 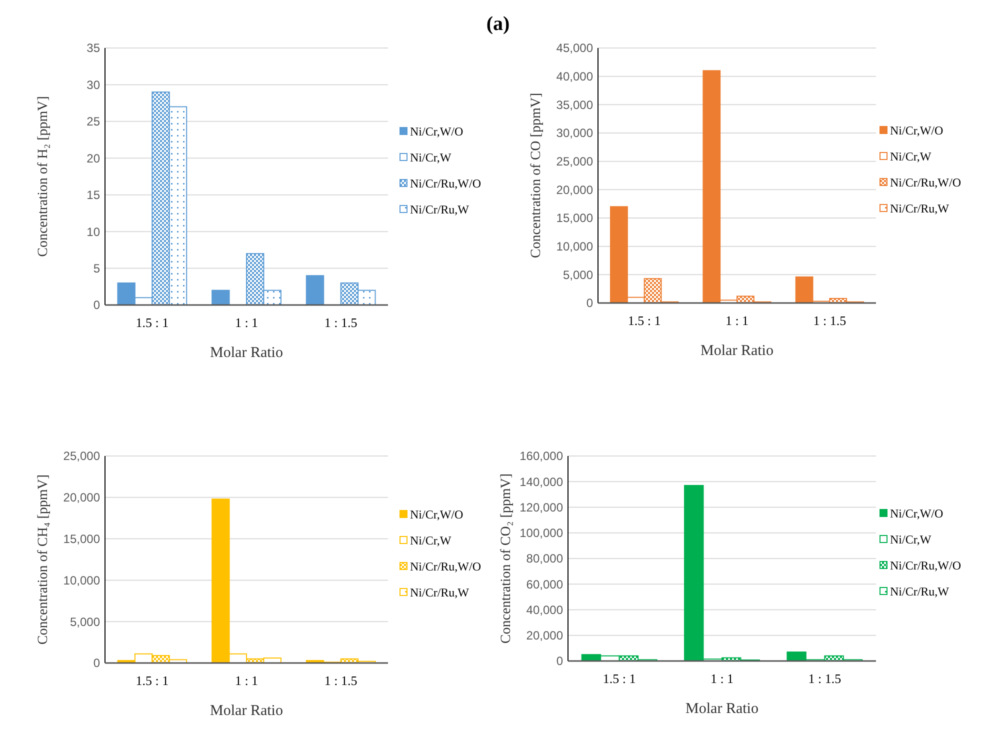 I want to click on y-tick-label: 25, so click(x=93, y=121).